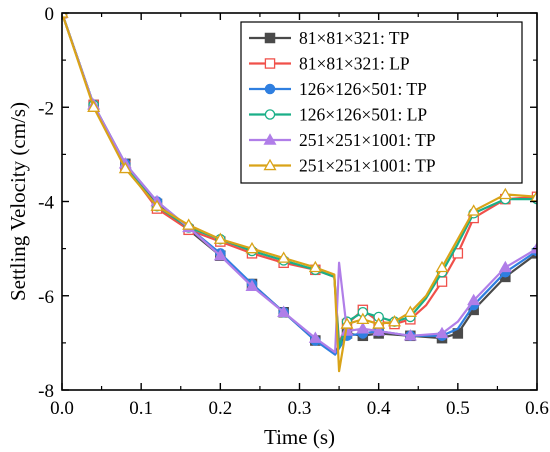 Image resolution: width=550 pixels, height=452 pixels. What do you see at coordinates (299, 437) in the screenshot?
I see `x-axis-title: Time (s)` at bounding box center [299, 437].